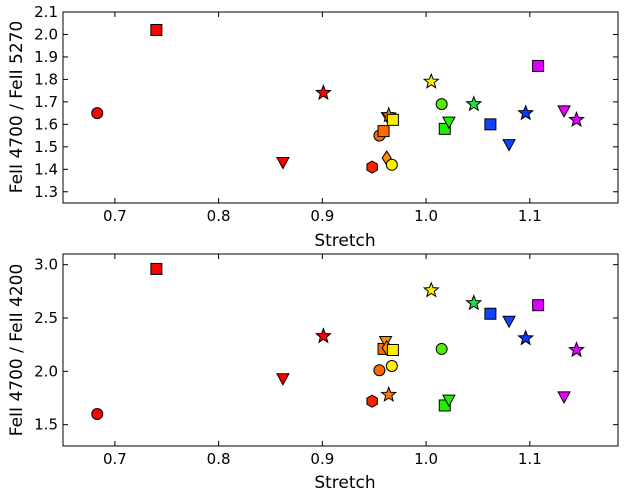  What do you see at coordinates (46, 265) in the screenshot?
I see `y-tick-label: 3.0` at bounding box center [46, 265].